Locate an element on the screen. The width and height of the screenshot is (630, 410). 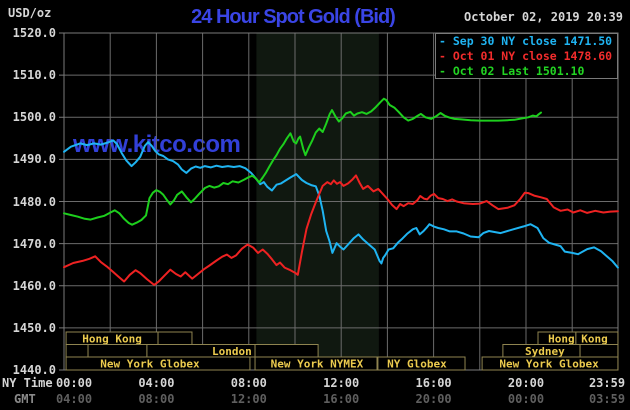
y-axis-tick-label: 1450.0 is located at coordinates (34, 327).